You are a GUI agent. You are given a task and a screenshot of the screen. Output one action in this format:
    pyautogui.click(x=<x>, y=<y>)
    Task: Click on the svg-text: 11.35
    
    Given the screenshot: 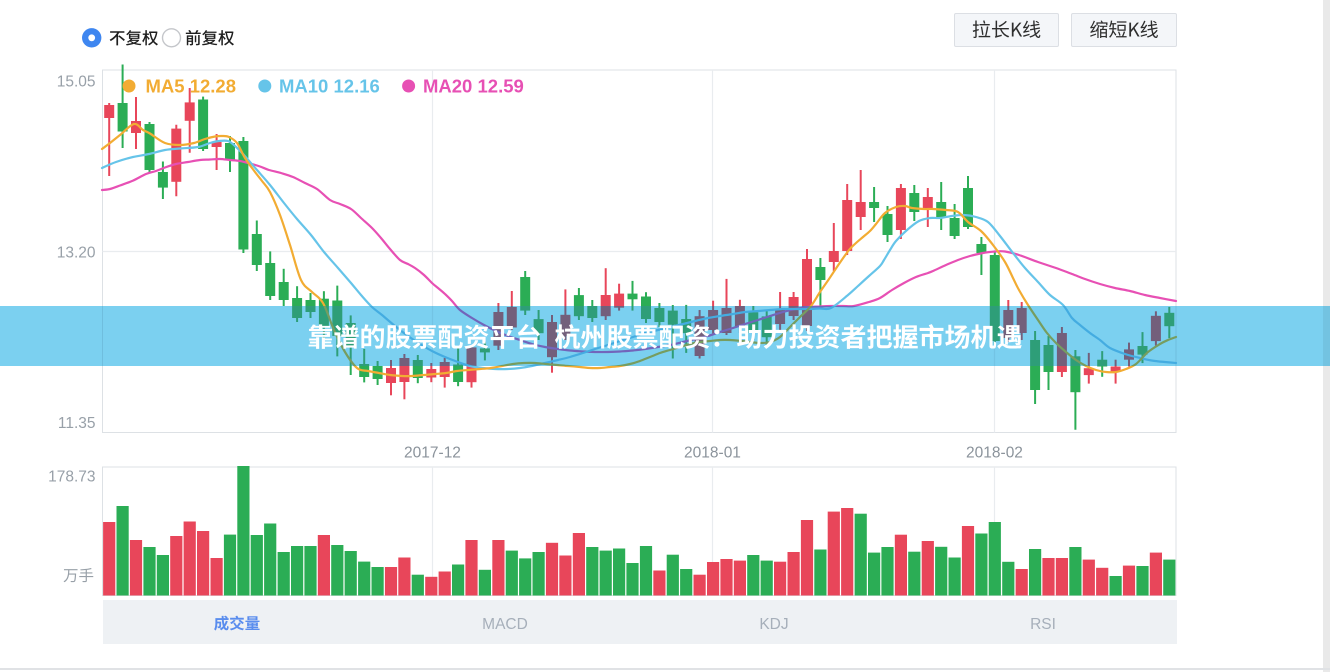 What is the action you would take?
    pyautogui.click(x=77, y=423)
    